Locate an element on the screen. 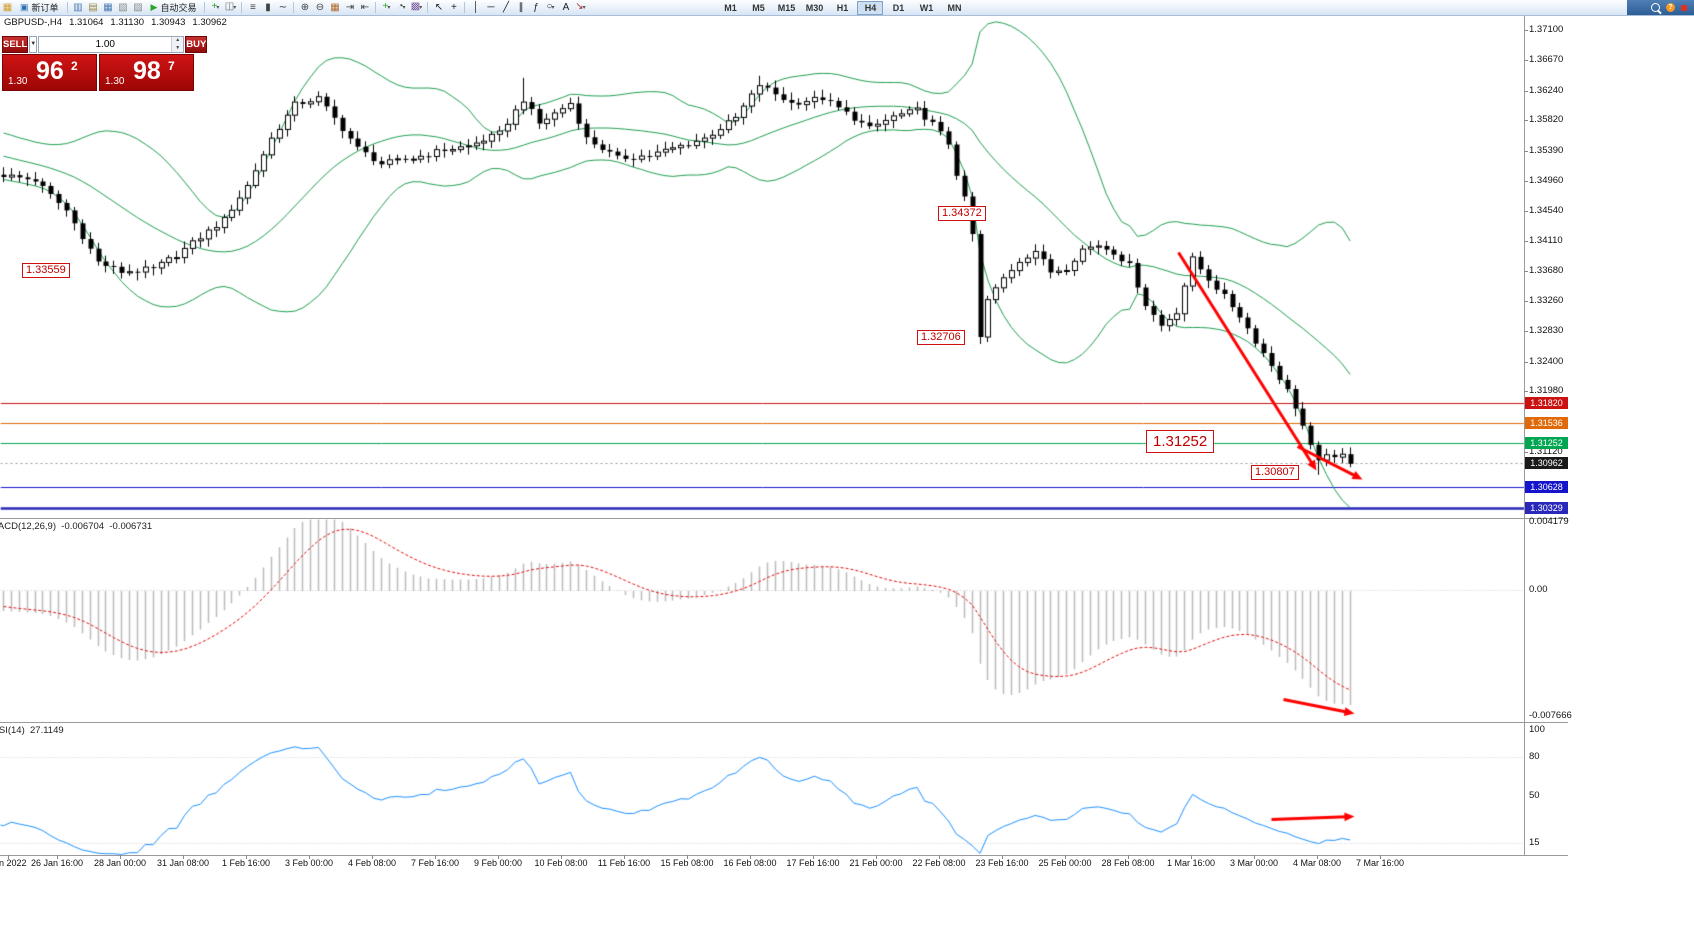 This screenshot has height=944, width=1694. macd-scale-tick: 0.004179 is located at coordinates (1549, 521).